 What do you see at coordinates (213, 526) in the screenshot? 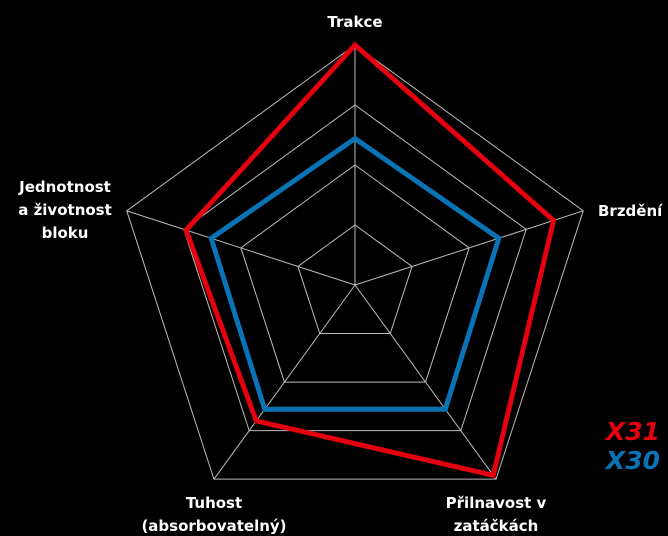
I see `axis-label-line: (absorbovatelný)` at bounding box center [213, 526].